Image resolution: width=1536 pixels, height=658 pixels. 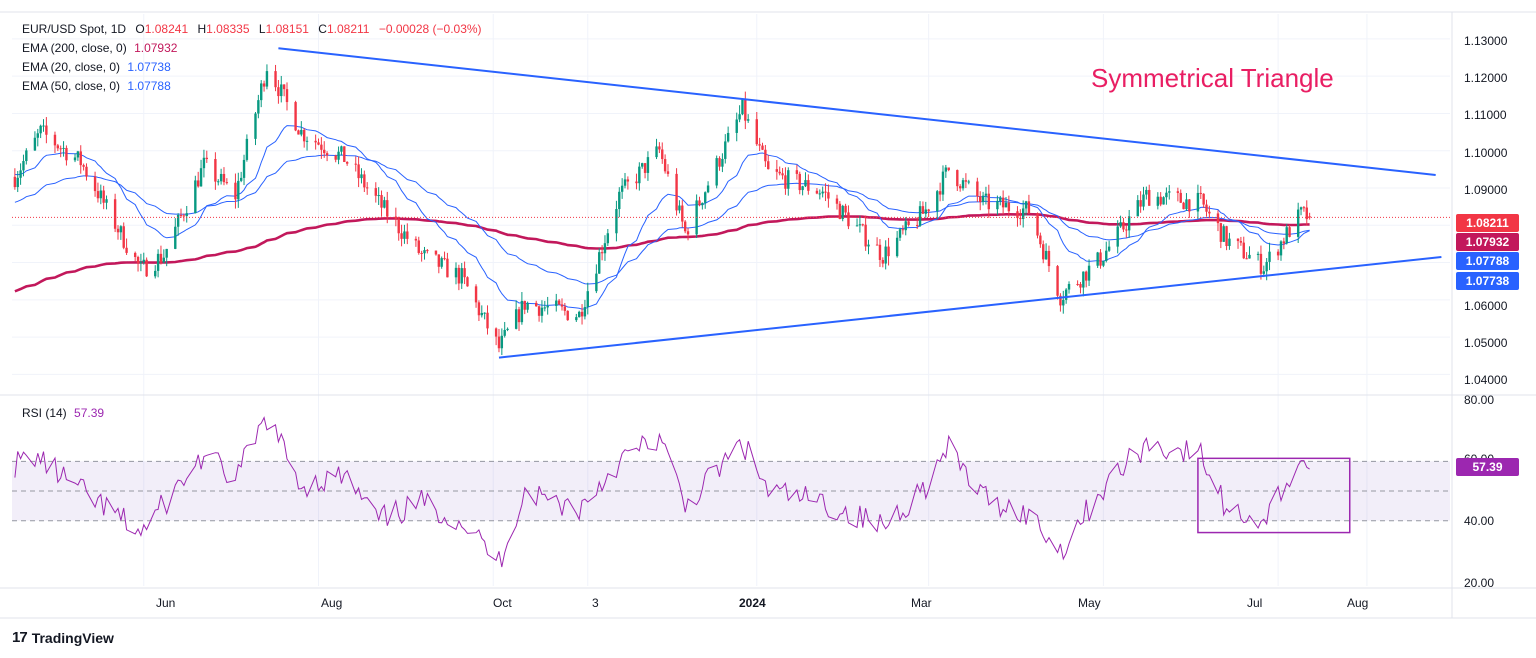 I want to click on rsi-value: 57.39, so click(x=89, y=413).